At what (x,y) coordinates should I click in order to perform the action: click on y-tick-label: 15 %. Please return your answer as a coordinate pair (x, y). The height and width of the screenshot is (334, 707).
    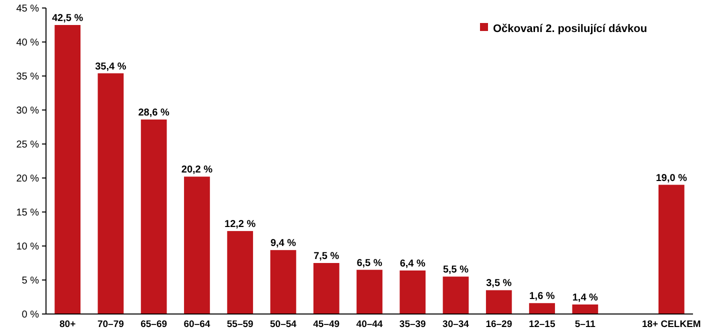
    Looking at the image, I should click on (28, 213).